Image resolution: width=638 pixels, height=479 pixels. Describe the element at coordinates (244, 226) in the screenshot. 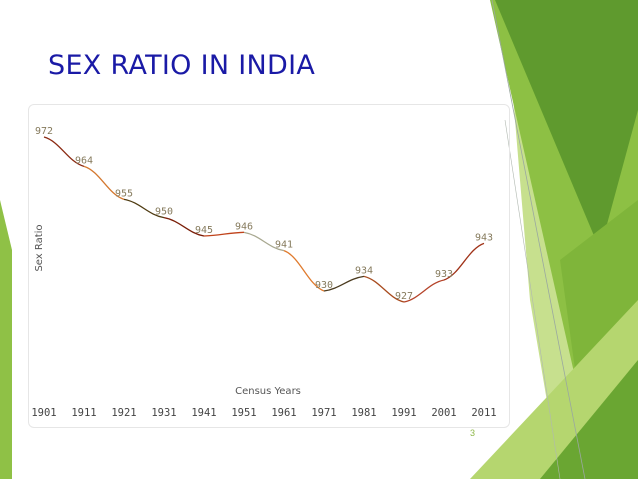

I see `chart-data-label: 946` at that location.